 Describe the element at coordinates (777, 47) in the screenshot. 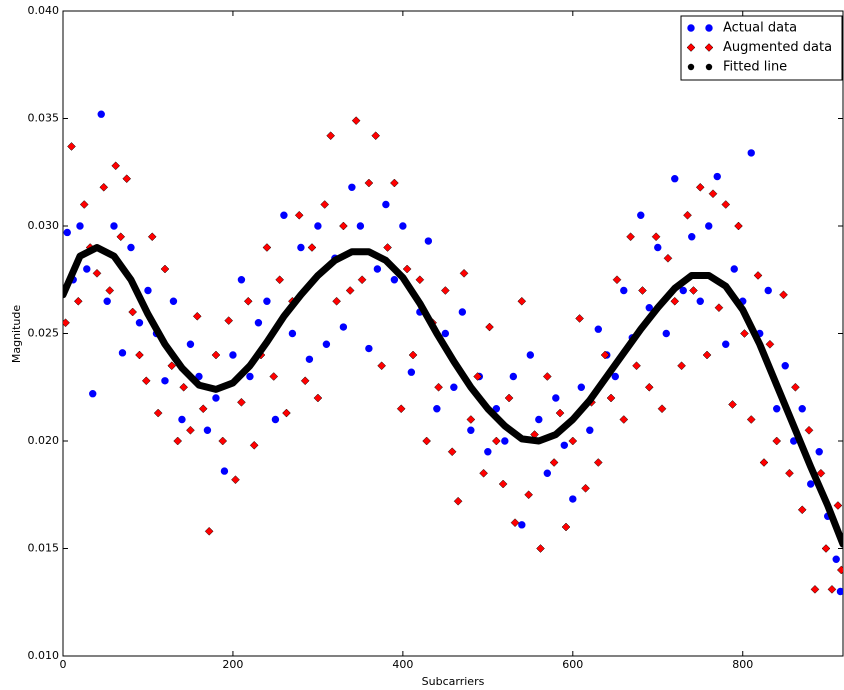

I see `legend-label: Augmented data` at that location.